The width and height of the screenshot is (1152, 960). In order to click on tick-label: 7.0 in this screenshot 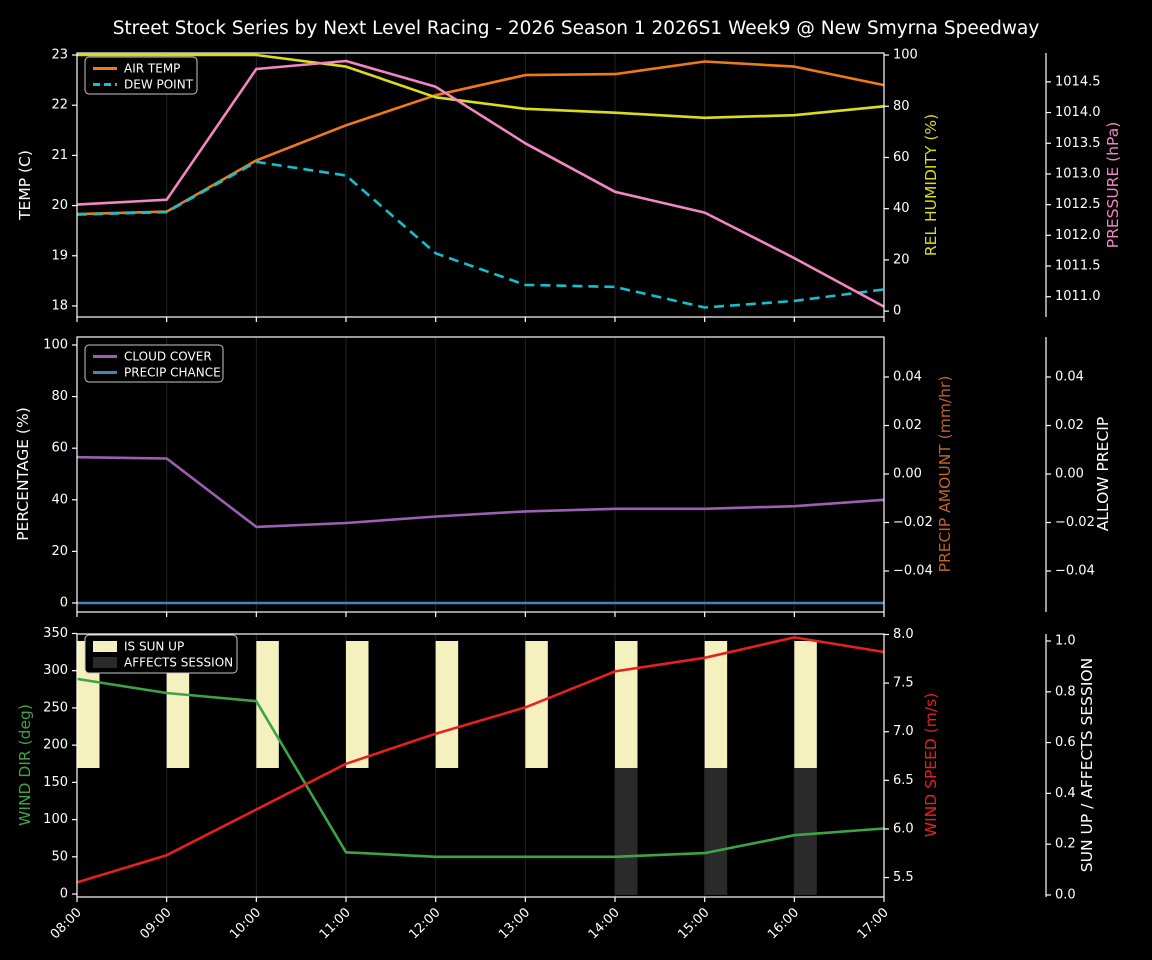, I will do `click(903, 731)`.